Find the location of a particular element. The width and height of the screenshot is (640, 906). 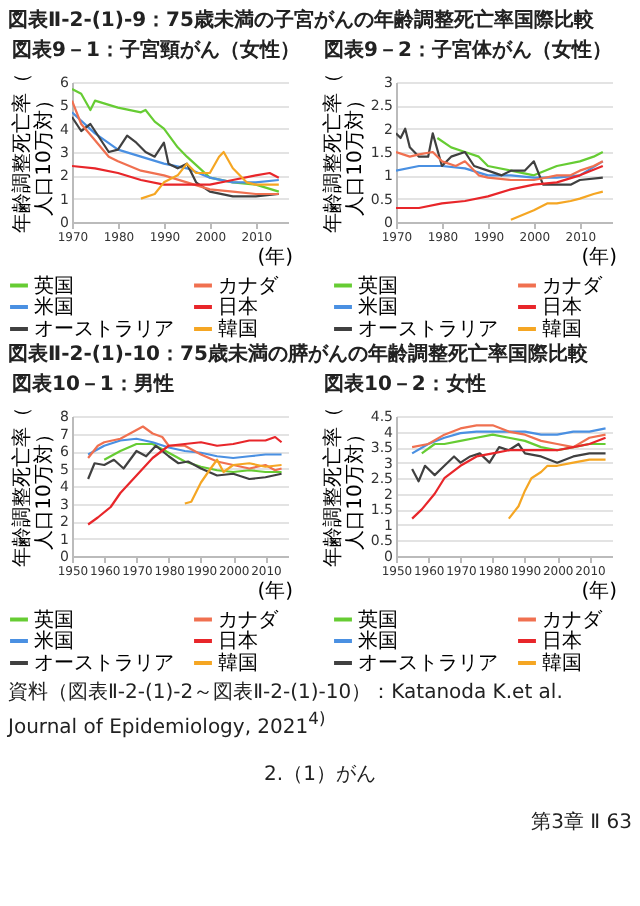

text: 2.（1）がん is located at coordinates (320, 776).